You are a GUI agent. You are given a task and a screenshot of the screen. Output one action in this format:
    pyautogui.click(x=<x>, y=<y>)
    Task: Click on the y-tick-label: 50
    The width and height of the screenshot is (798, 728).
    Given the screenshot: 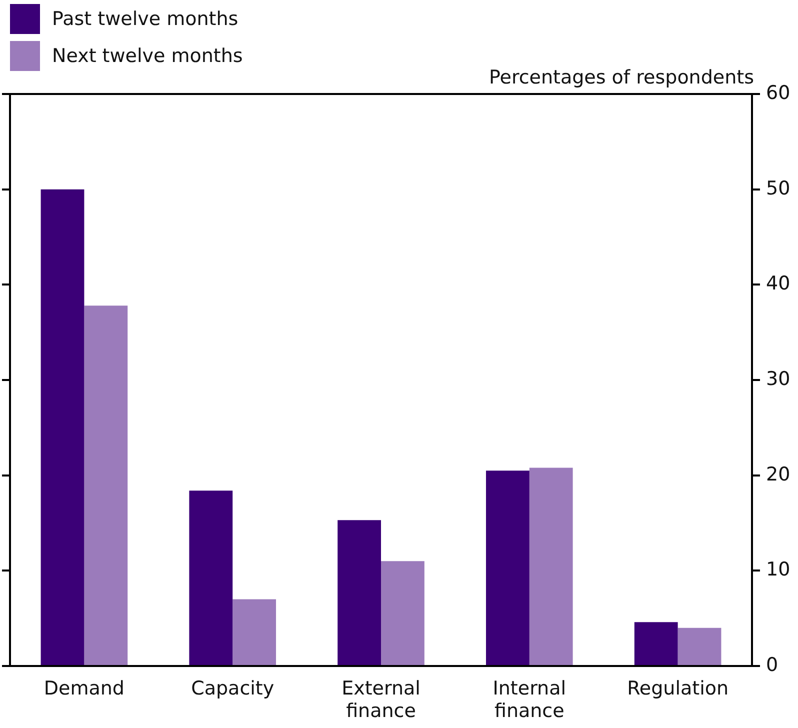 What is the action you would take?
    pyautogui.click(x=778, y=188)
    